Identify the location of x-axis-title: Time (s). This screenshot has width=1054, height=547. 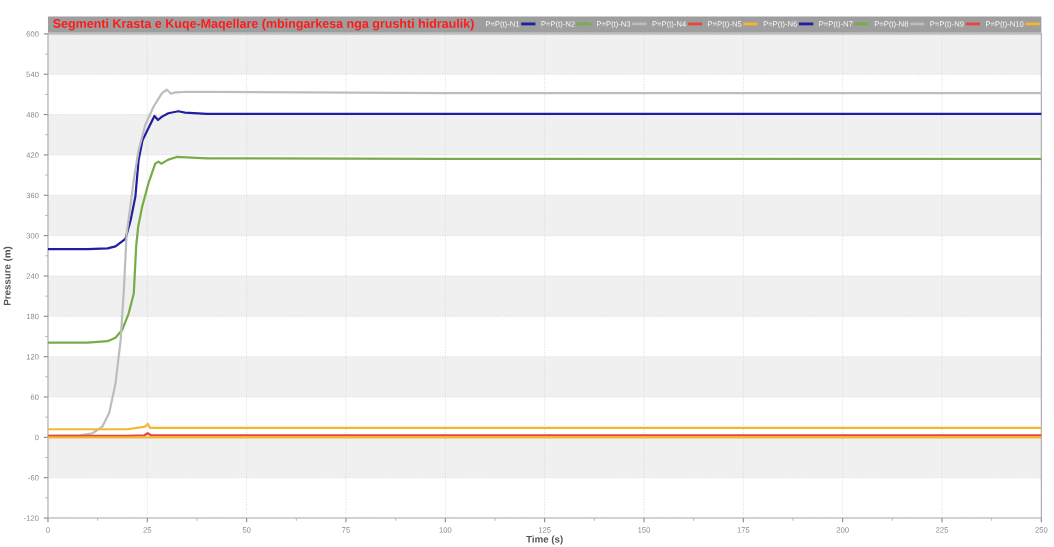
(544, 540).